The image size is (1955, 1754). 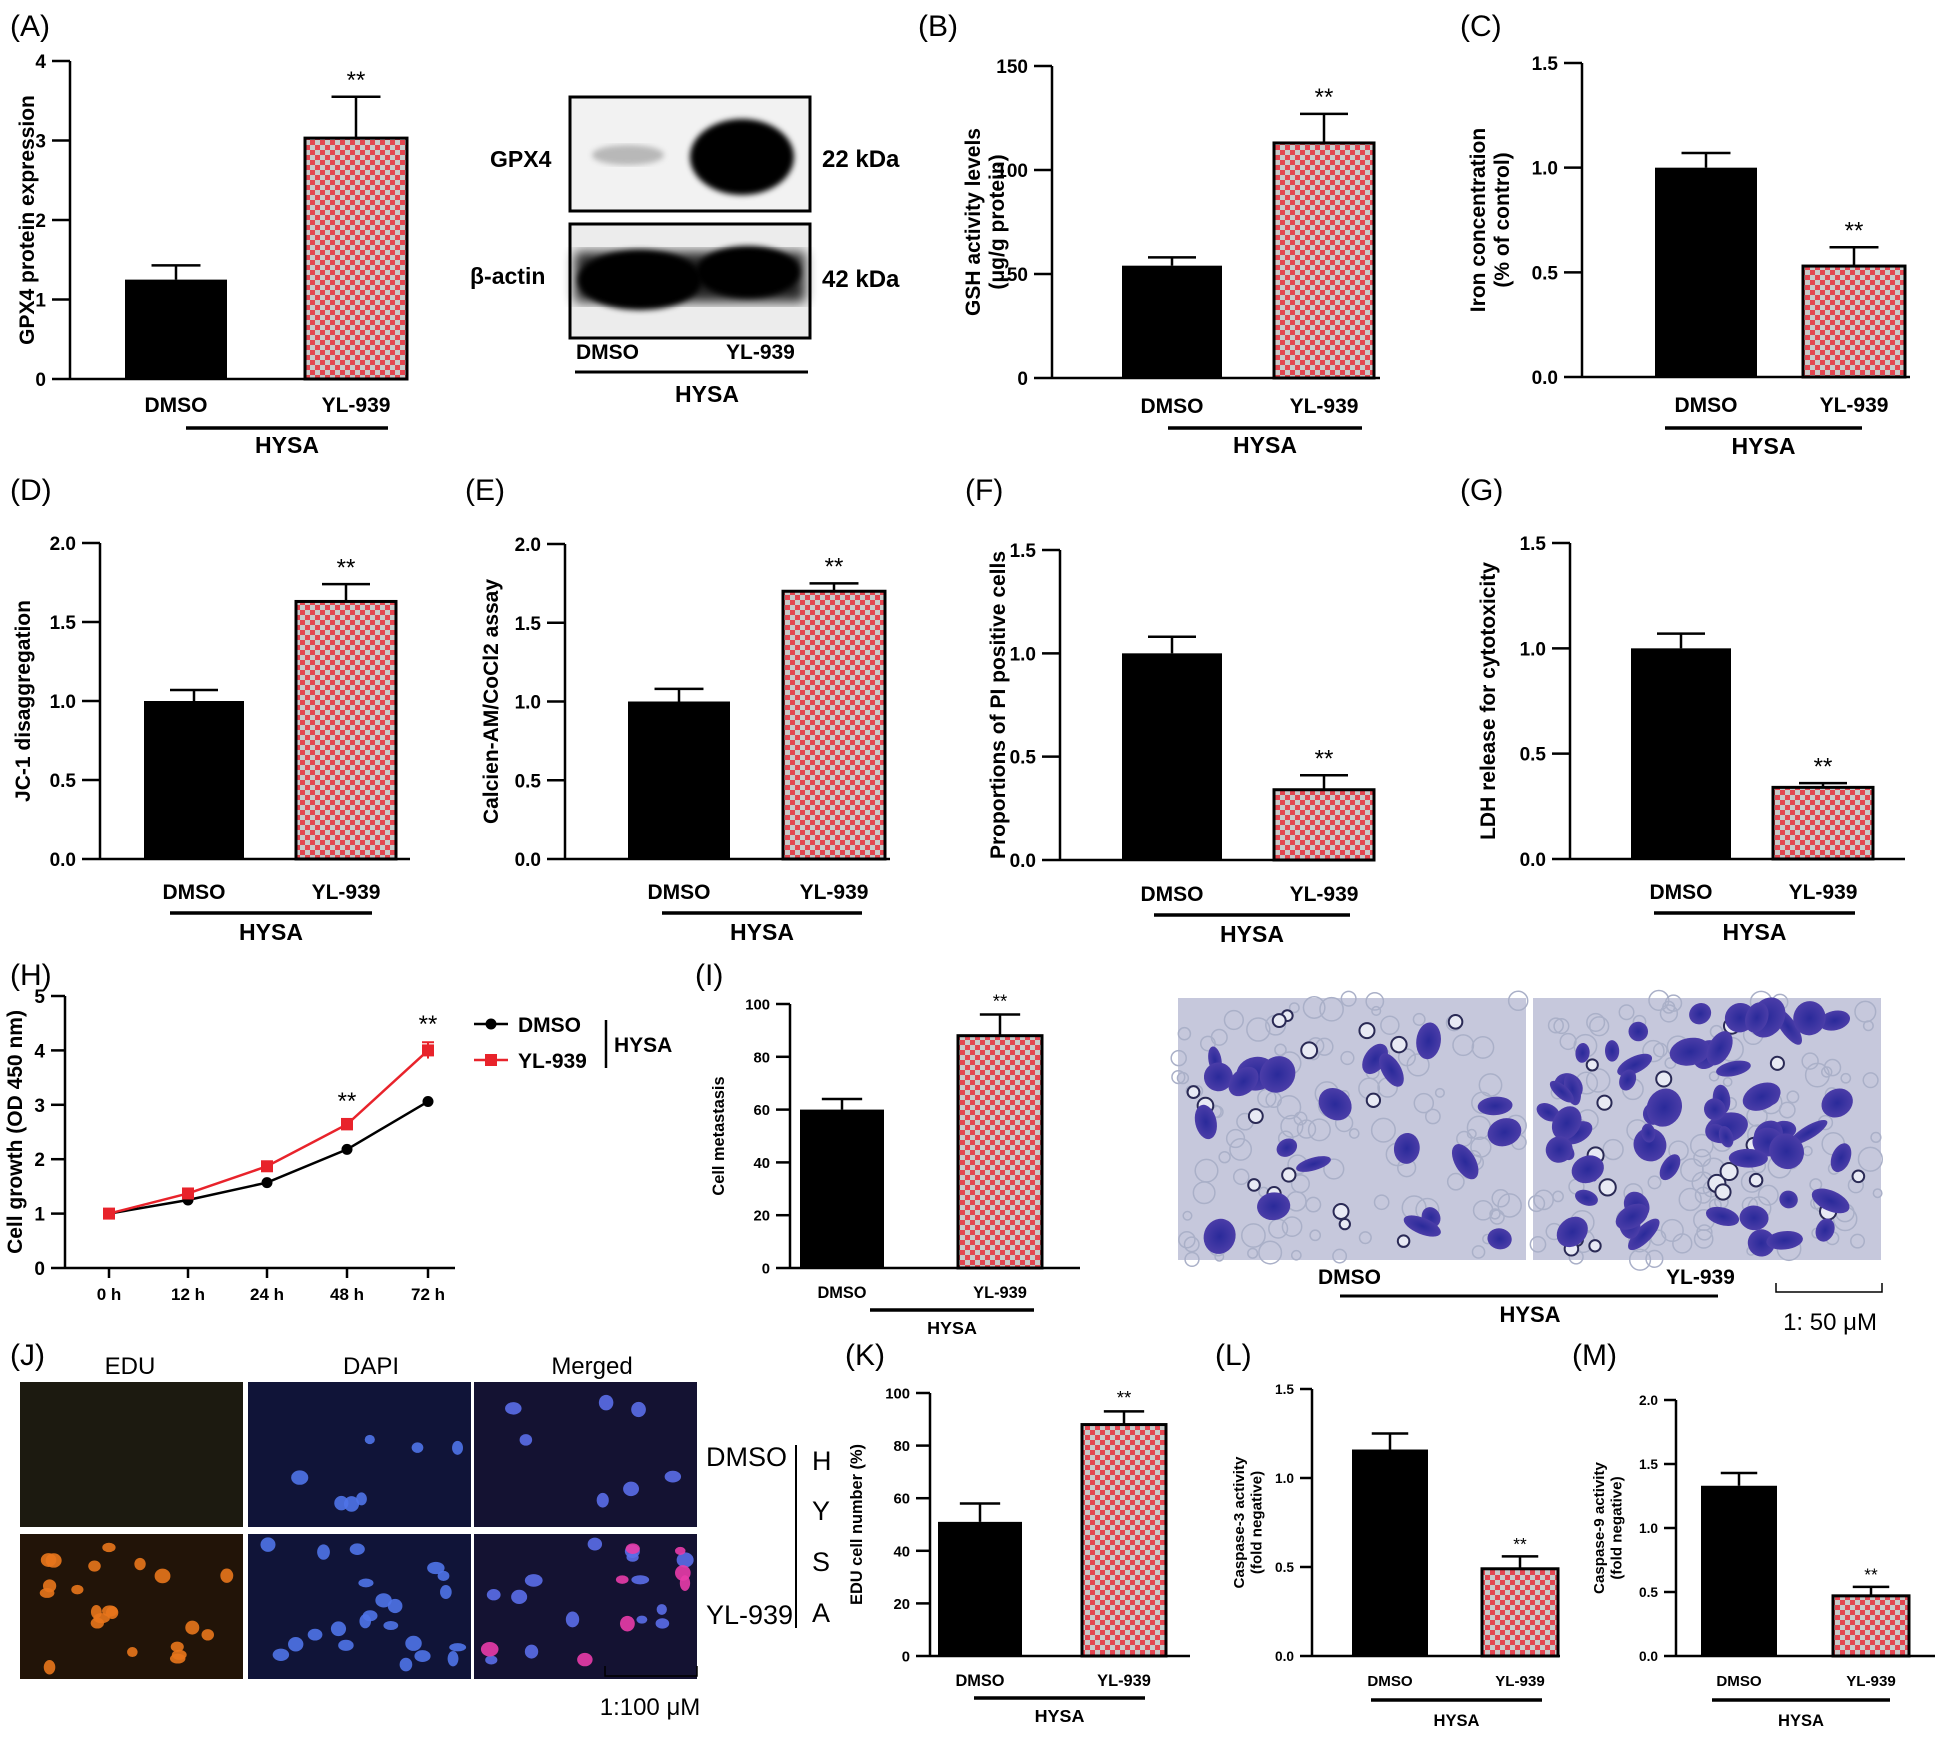 What do you see at coordinates (1478, 220) in the screenshot?
I see `y-axis-label-C: Iron concentration` at bounding box center [1478, 220].